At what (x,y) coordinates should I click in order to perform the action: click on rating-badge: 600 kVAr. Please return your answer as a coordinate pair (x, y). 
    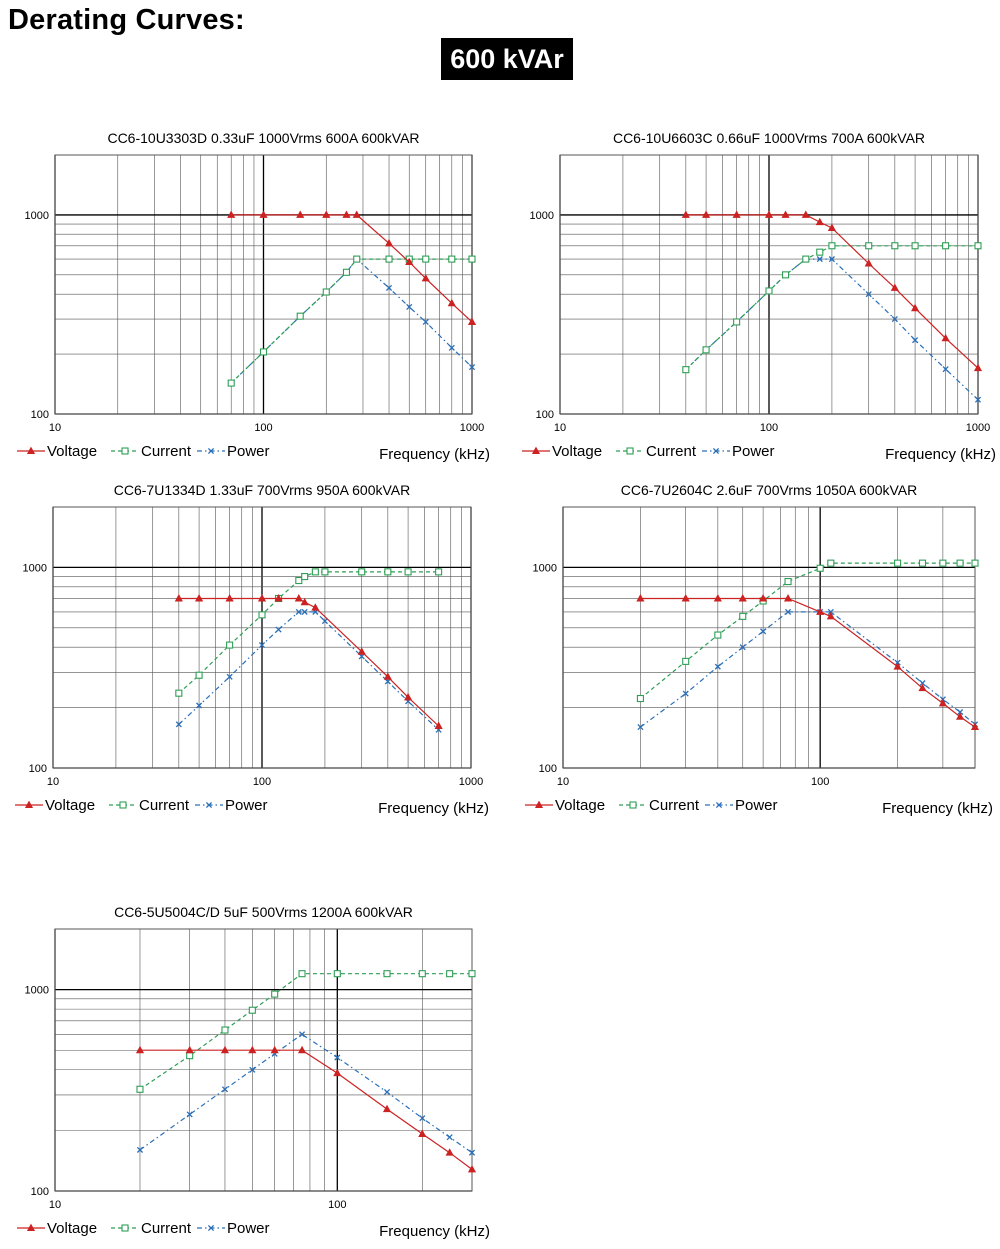
    Looking at the image, I should click on (507, 59).